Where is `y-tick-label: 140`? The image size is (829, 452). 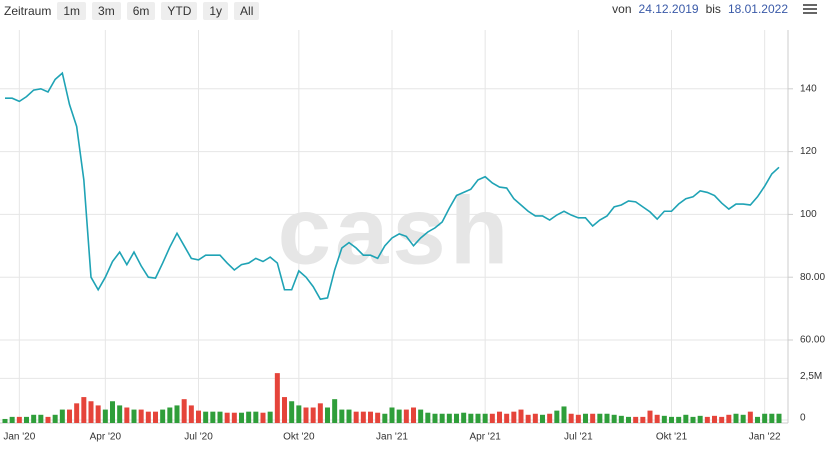 y-tick-label: 140 is located at coordinates (808, 88).